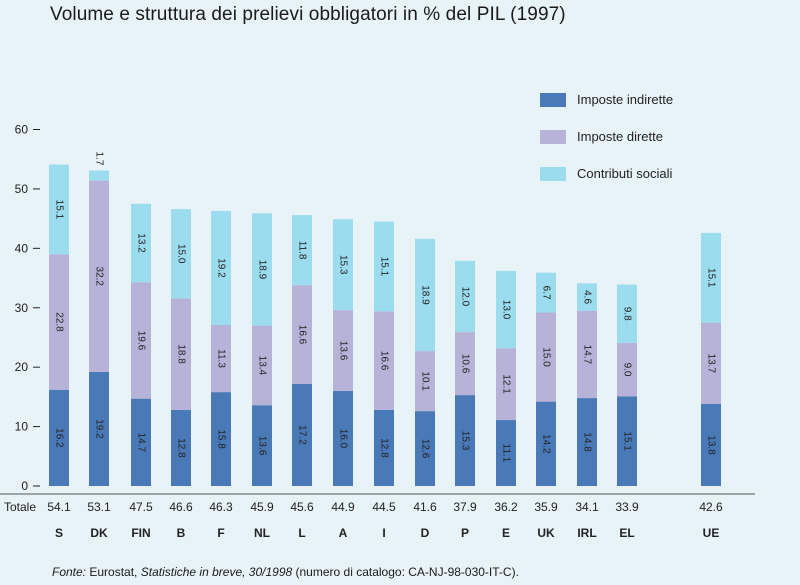  Describe the element at coordinates (711, 364) in the screenshot. I see `value-label-UE-dirette: 13.7` at that location.